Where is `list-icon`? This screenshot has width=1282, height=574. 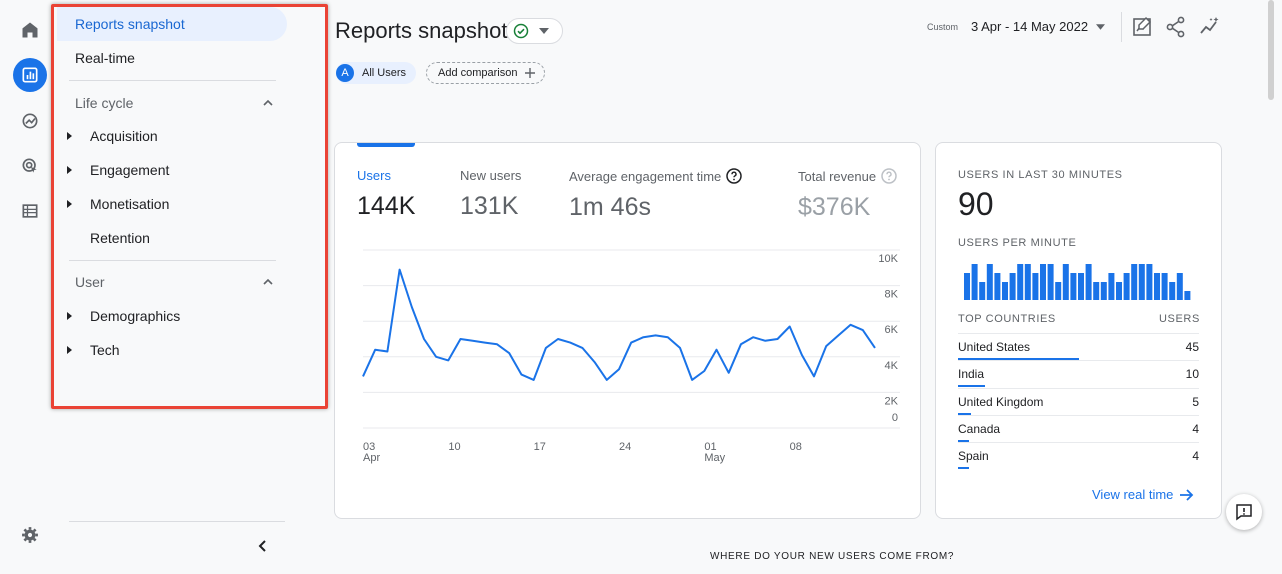
list-icon is located at coordinates (30, 211).